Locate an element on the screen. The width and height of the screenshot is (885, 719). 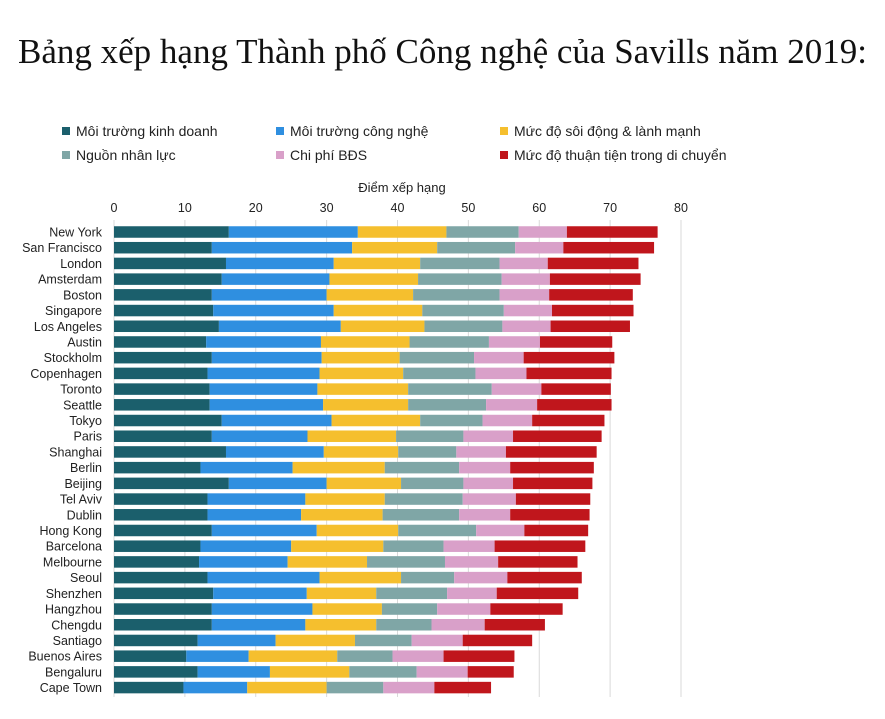
category-label: Beijing is located at coordinates (83, 484).